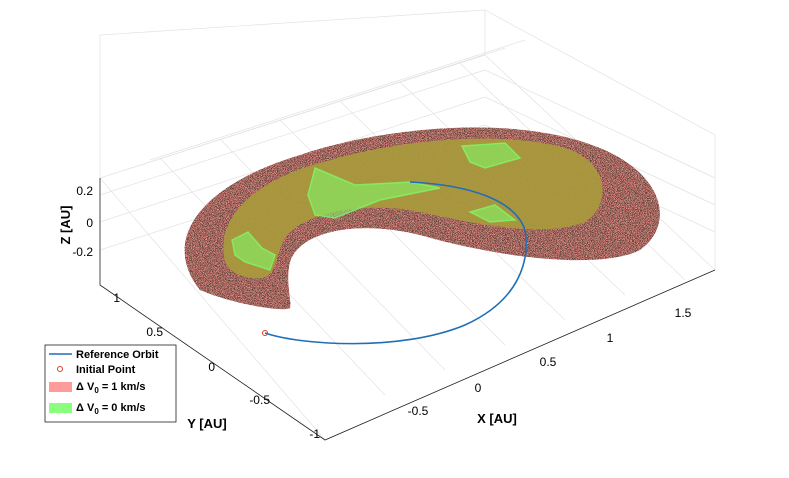 This screenshot has height=478, width=789. Describe the element at coordinates (116, 298) in the screenshot. I see `y-tick: 1` at that location.